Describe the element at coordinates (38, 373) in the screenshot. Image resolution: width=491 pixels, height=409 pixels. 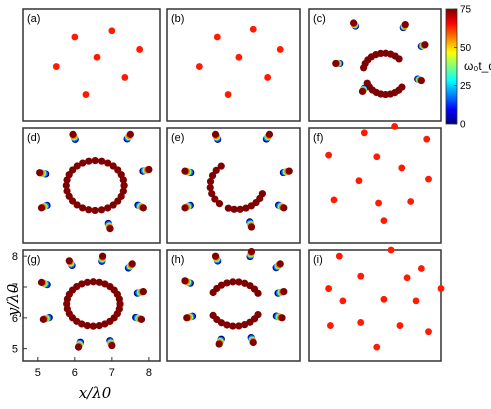
I see `x-tick-label: 5` at that location.